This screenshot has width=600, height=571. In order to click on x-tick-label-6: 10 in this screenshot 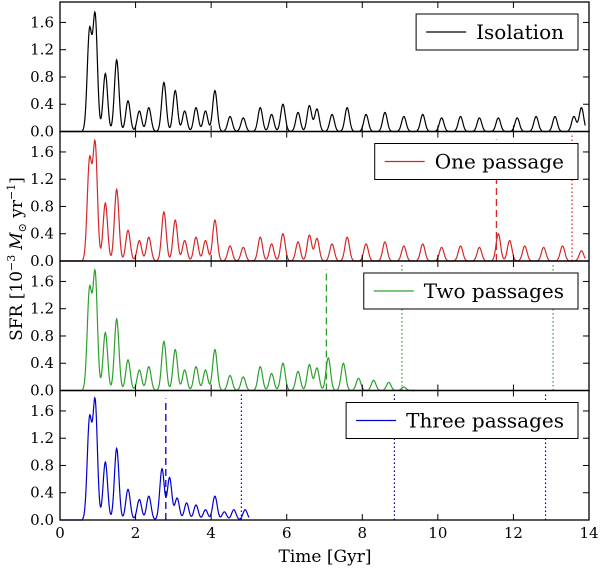, I will do `click(437, 533)`.